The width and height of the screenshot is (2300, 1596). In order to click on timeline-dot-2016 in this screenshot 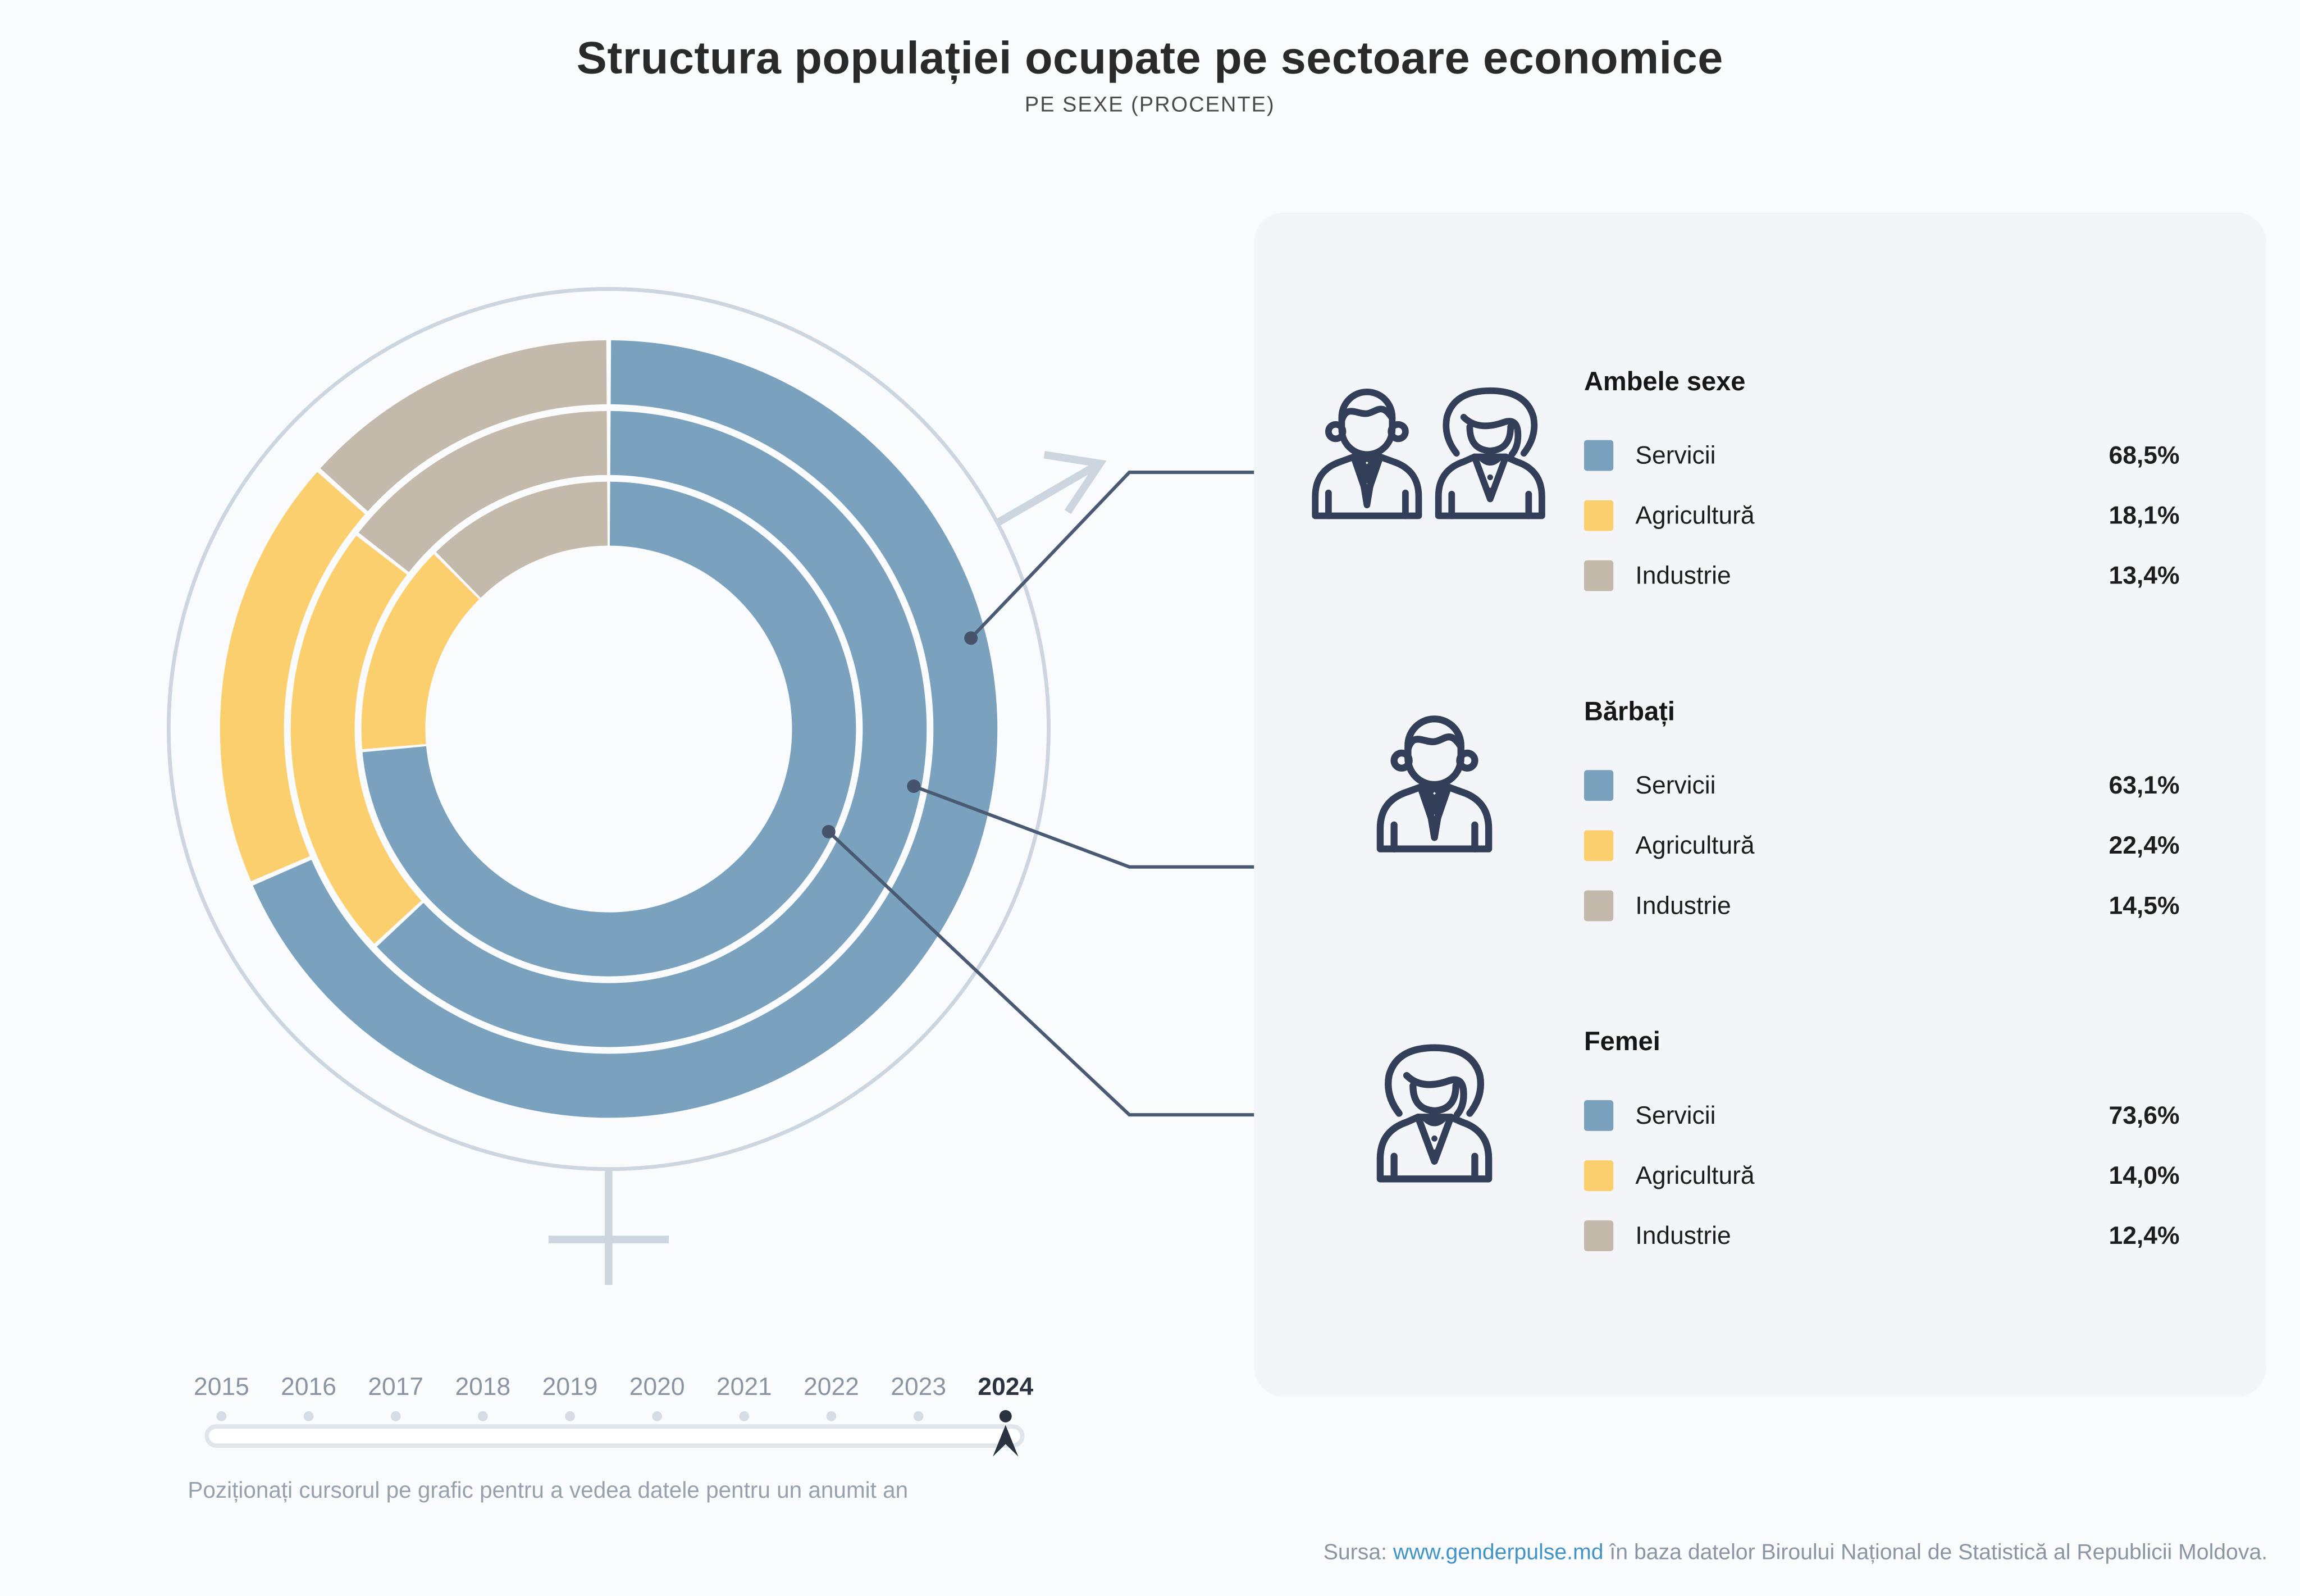, I will do `click(308, 1416)`.